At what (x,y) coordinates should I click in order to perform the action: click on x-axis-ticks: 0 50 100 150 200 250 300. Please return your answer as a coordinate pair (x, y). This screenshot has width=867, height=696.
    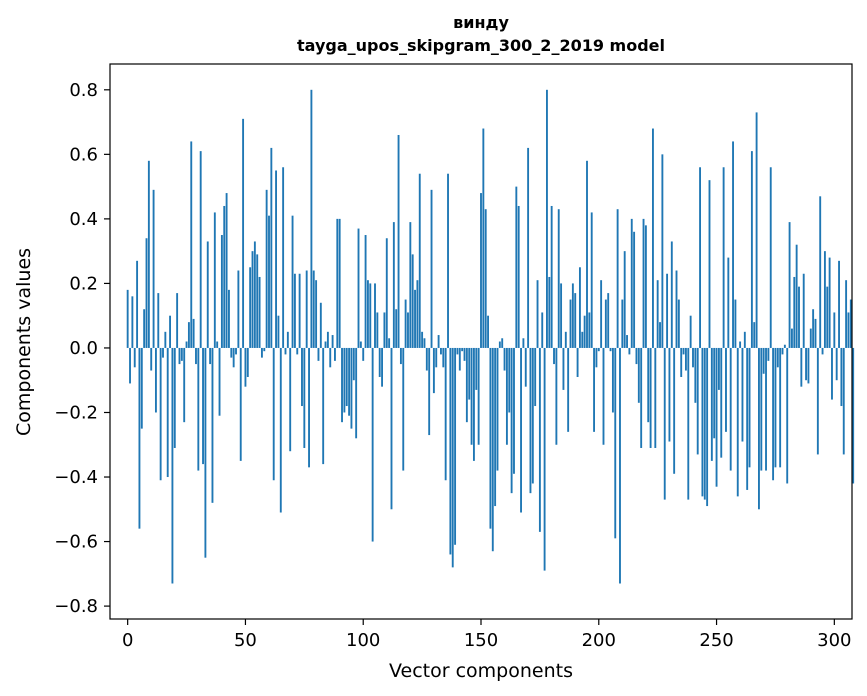
    Looking at the image, I should click on (487, 635).